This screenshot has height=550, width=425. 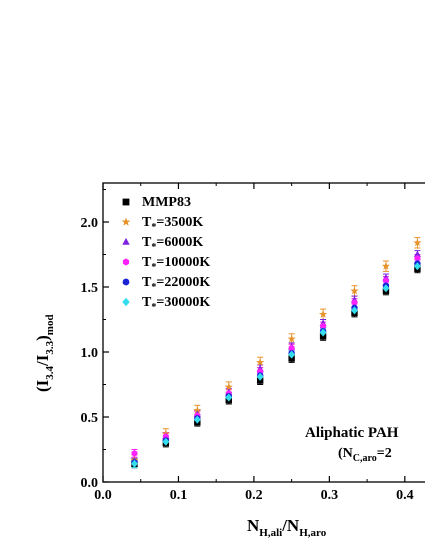 What do you see at coordinates (179, 495) in the screenshot?
I see `x-tick-label: 0.1` at bounding box center [179, 495].